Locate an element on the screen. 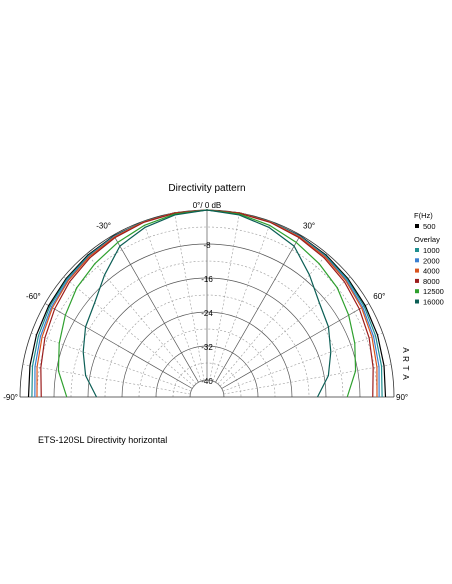 The width and height of the screenshot is (452, 584). legend-label: 12500 is located at coordinates (433, 291).